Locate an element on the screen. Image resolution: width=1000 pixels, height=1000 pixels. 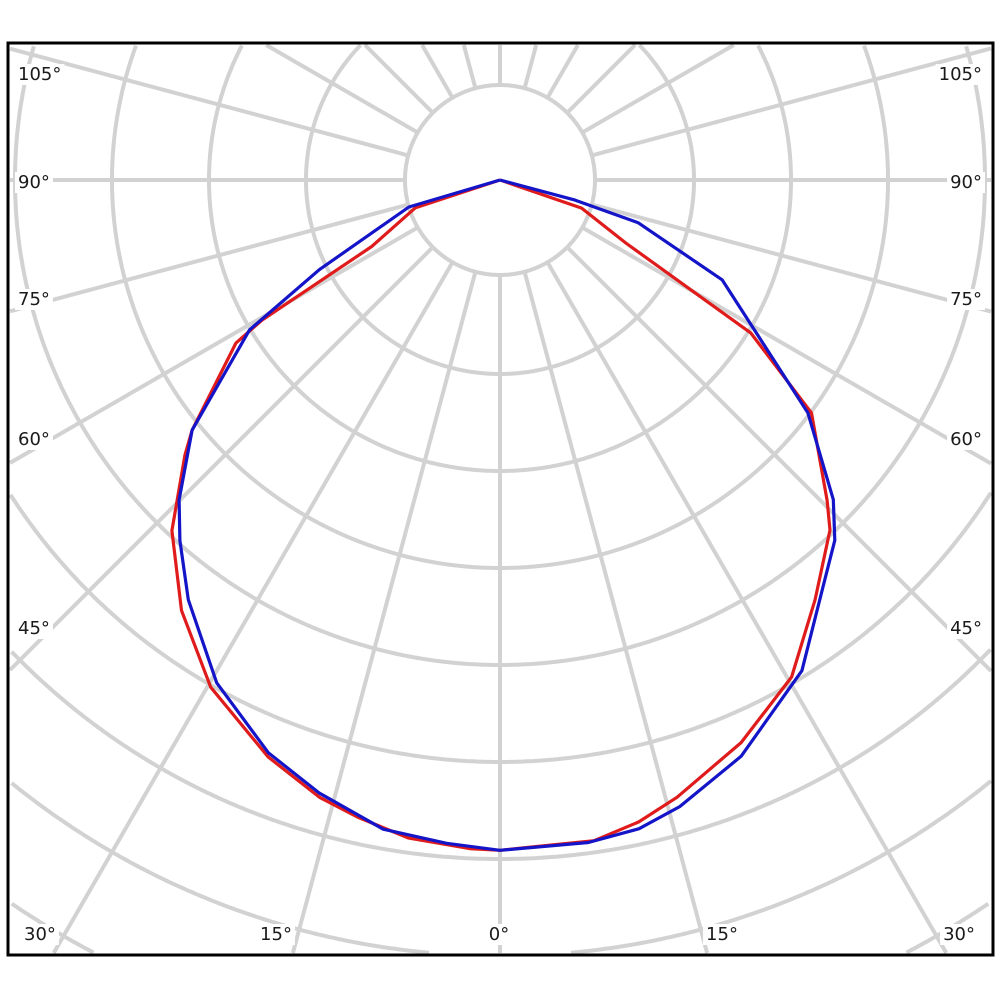
left-label-45: 45° is located at coordinates (34, 628).